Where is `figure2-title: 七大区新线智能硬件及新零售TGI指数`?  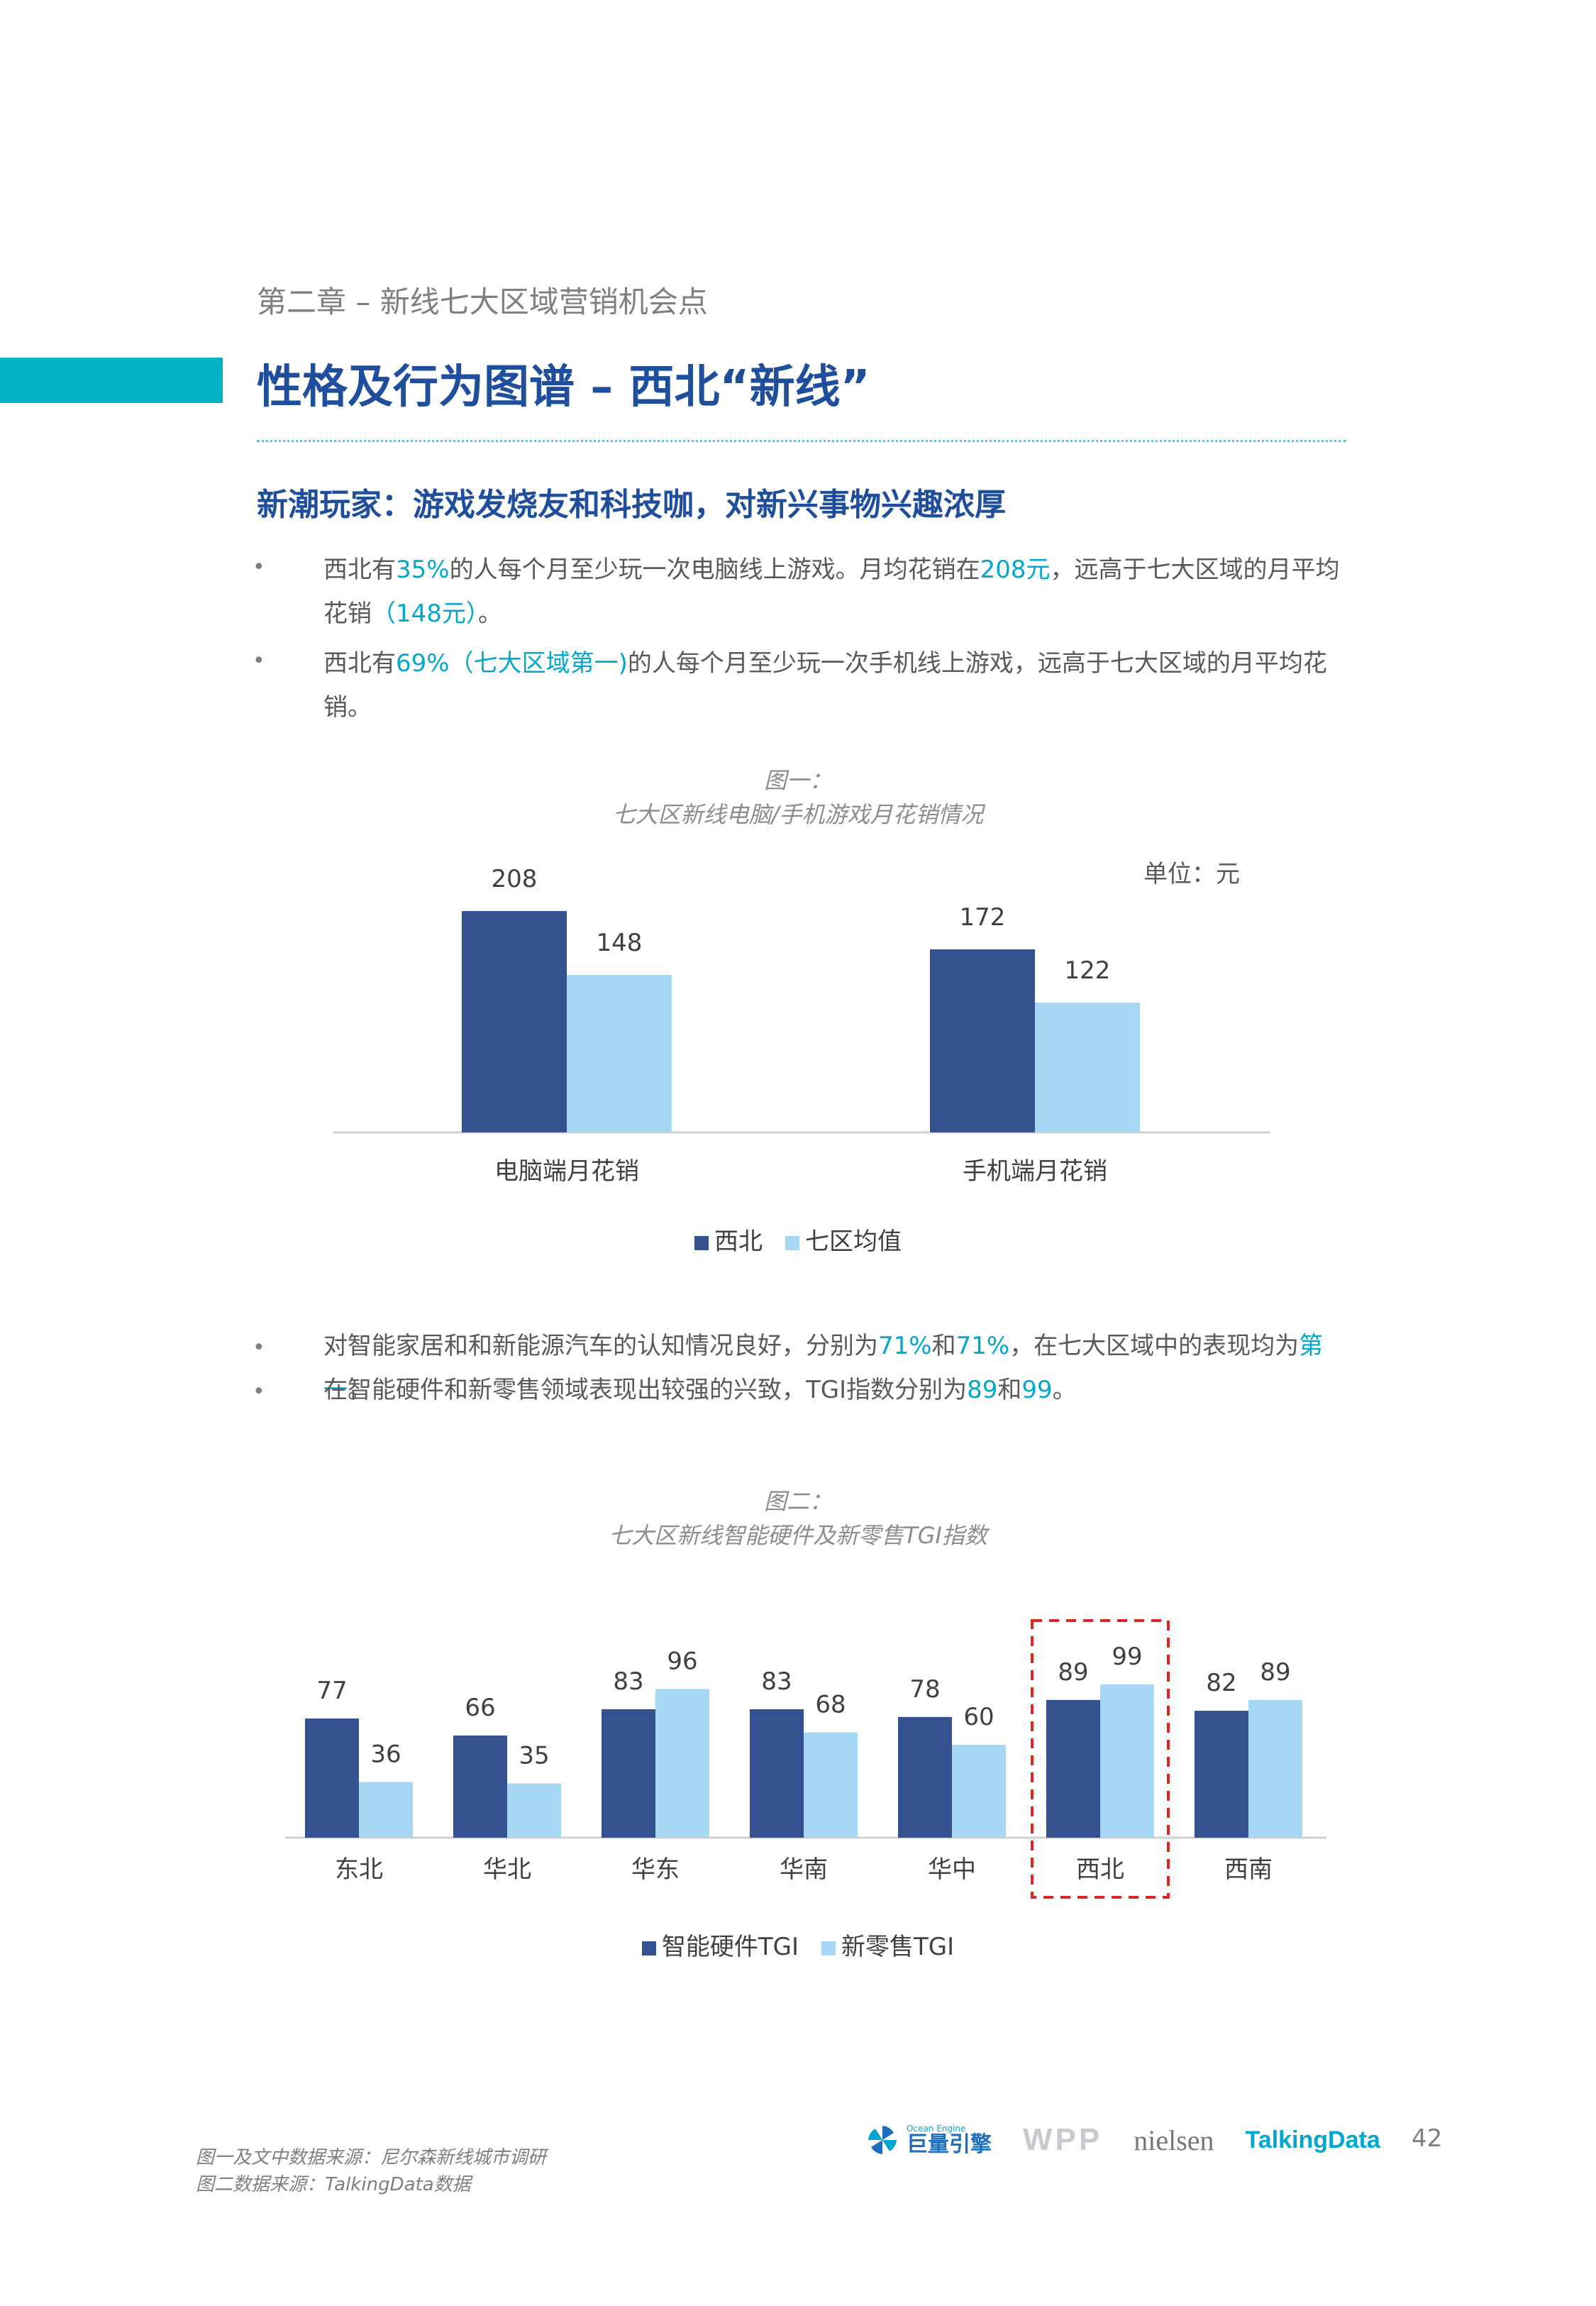
figure2-title: 七大区新线智能硬件及新零售TGI指数 is located at coordinates (798, 1535).